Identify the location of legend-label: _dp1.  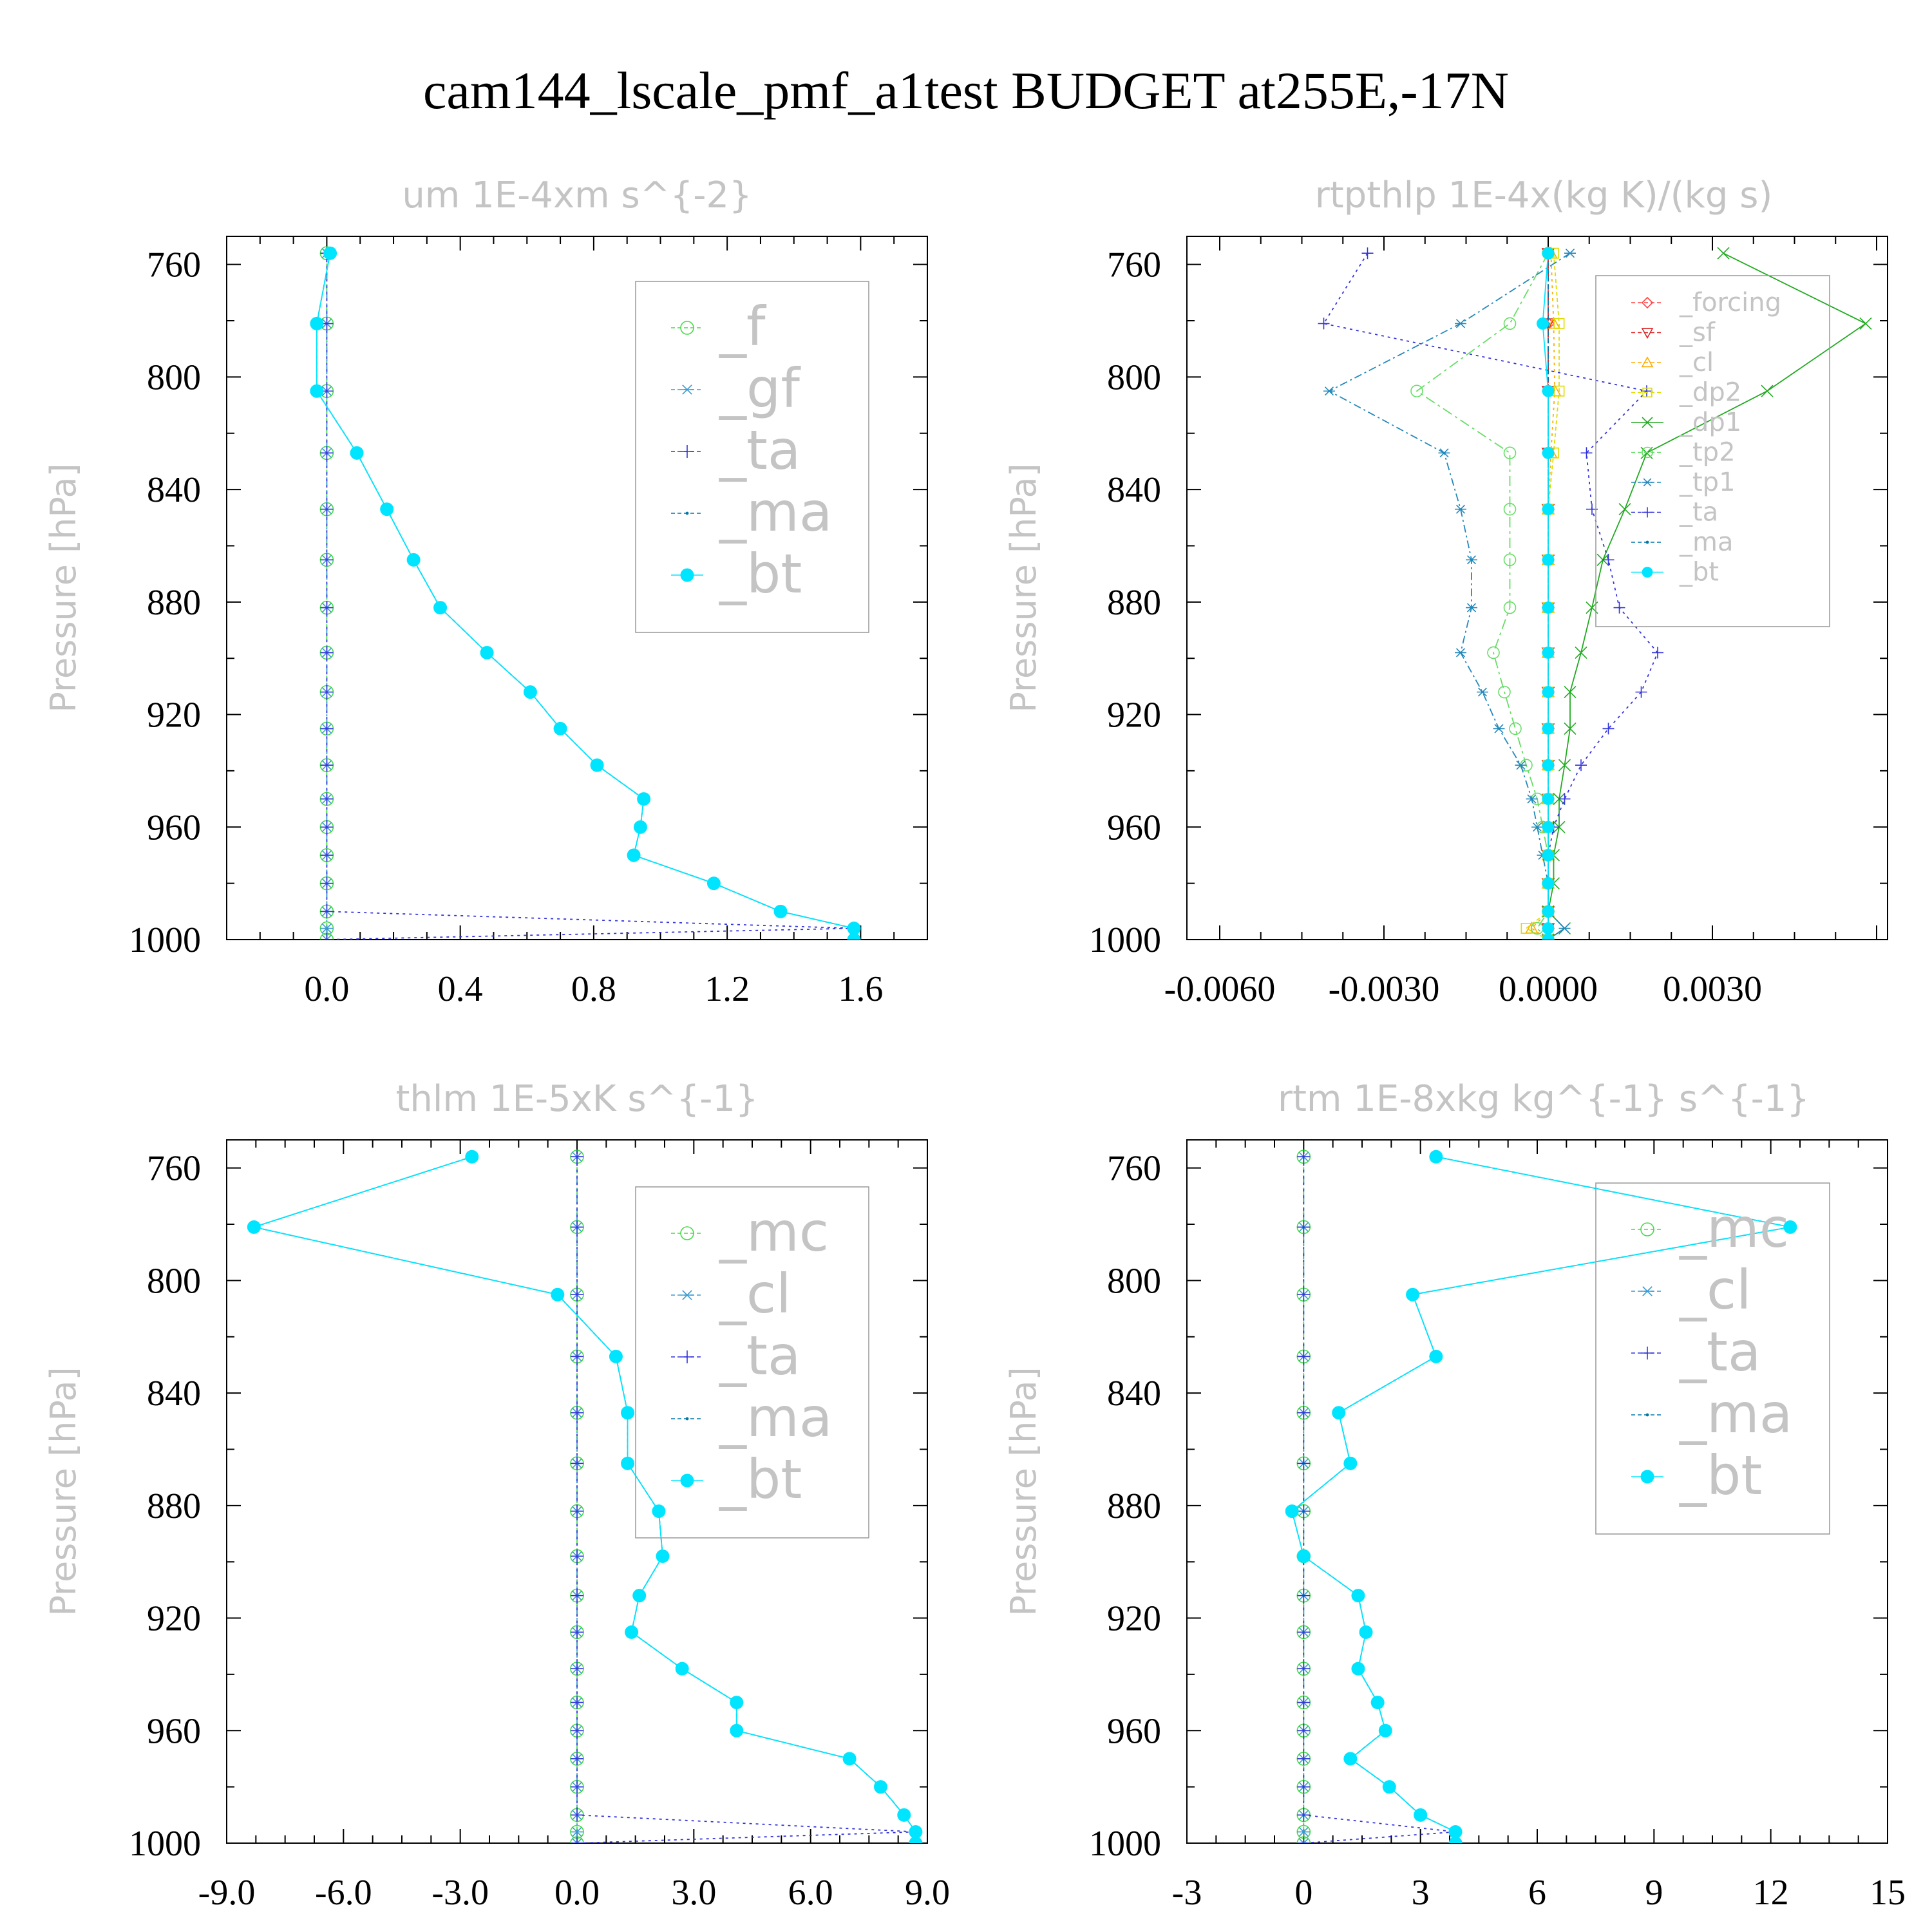
(1710, 422).